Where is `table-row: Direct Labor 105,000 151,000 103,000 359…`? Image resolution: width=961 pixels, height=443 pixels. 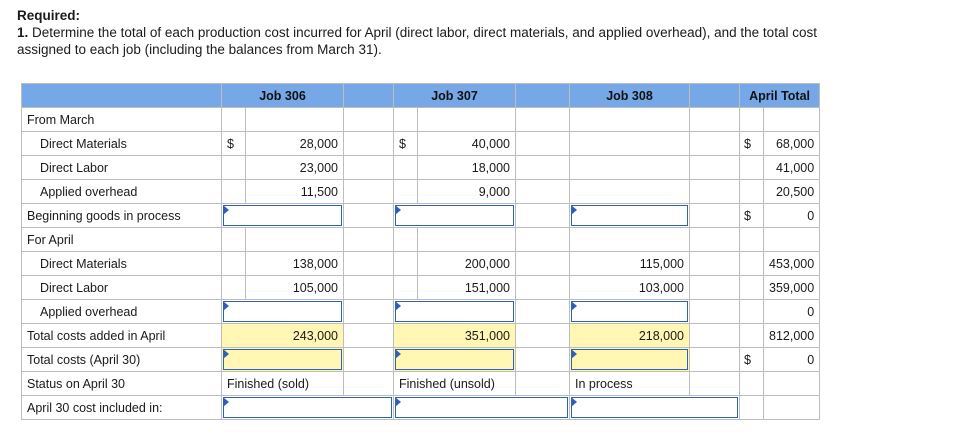
table-row: Direct Labor 105,000 151,000 103,000 359… is located at coordinates (421, 287).